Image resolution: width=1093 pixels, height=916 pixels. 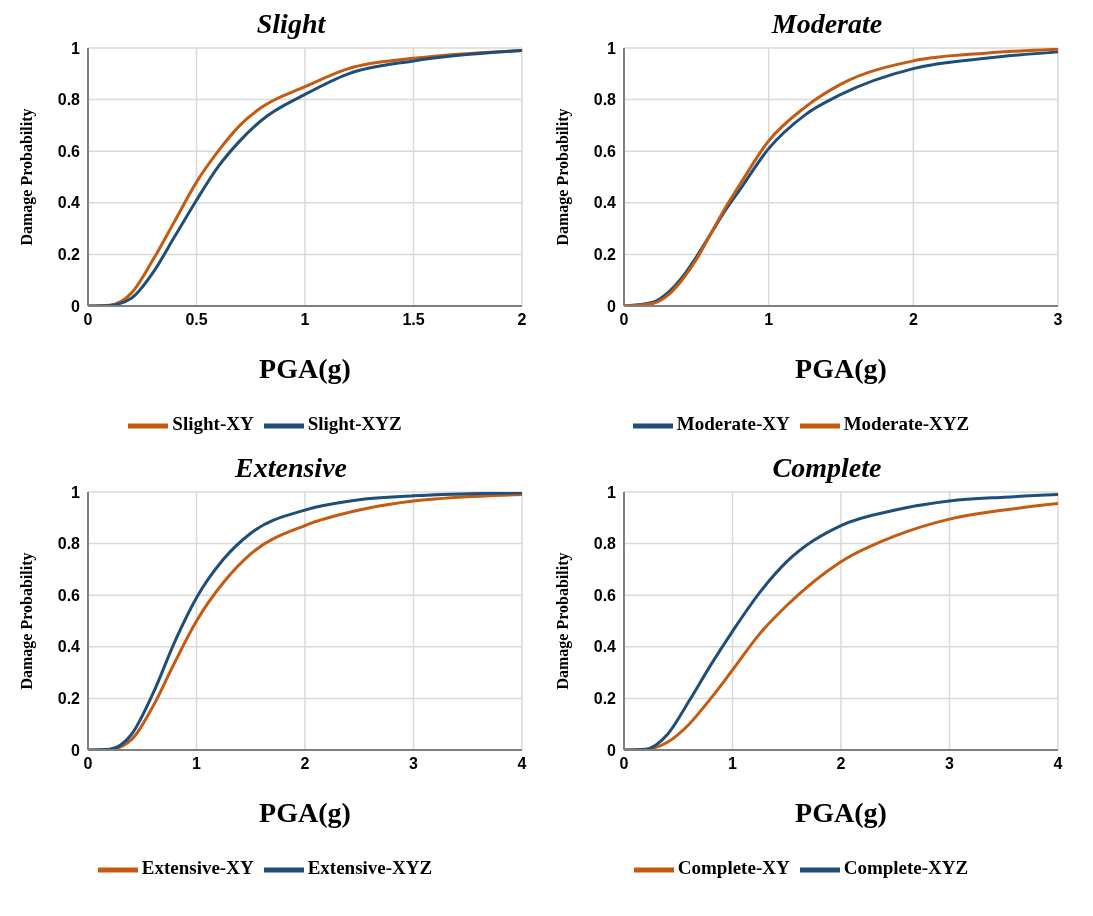 I want to click on legend-label: Moderate-XYZ, so click(x=906, y=424).